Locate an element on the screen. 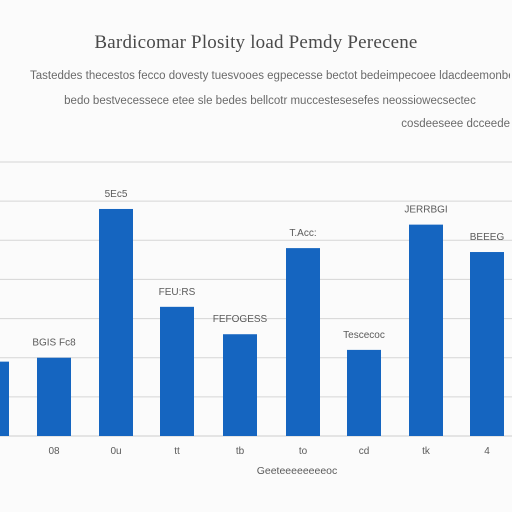 The image size is (512, 512). x-tick-label: tb is located at coordinates (240, 451).